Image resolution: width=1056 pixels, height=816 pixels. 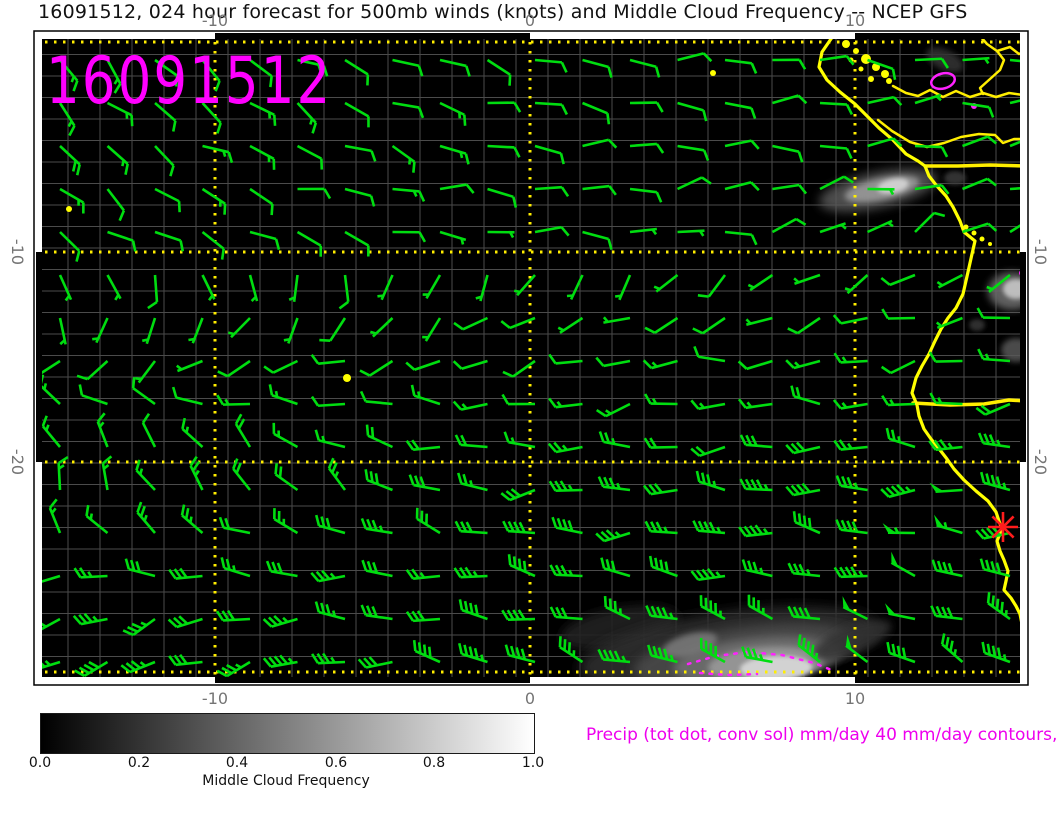 I want to click on map-datecode-overlay: 16091512, so click(x=189, y=81).